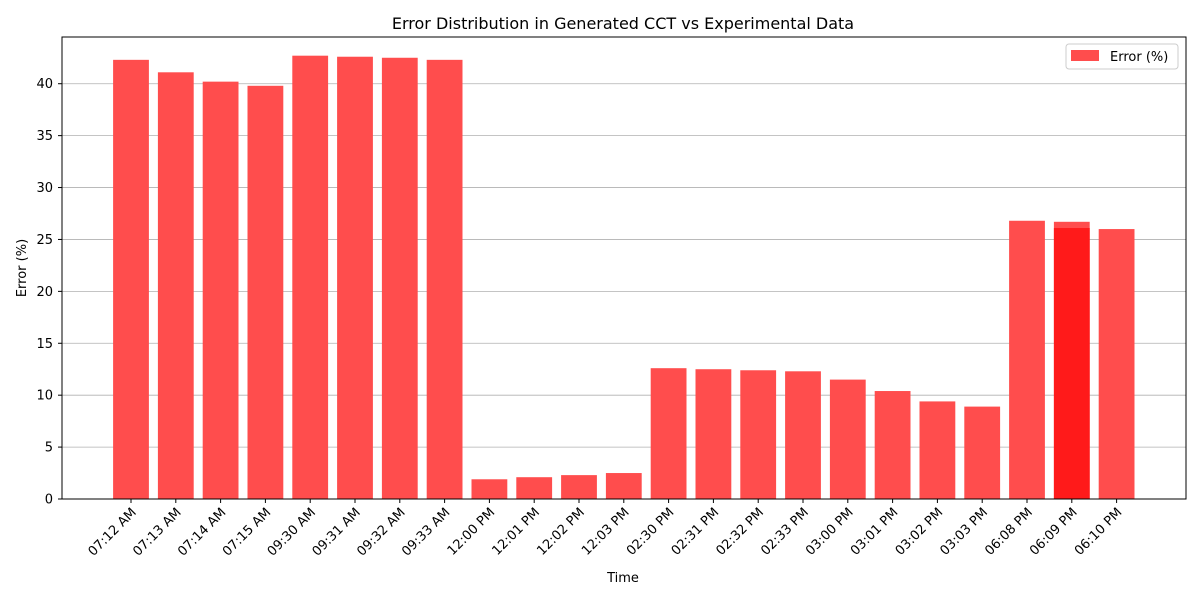  I want to click on y-axis-label: Error (%), so click(22, 268).